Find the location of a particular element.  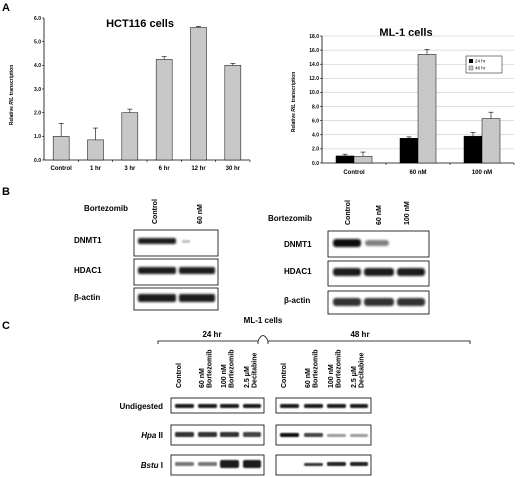

y-tick-label: 4.0 is located at coordinates (315, 136).